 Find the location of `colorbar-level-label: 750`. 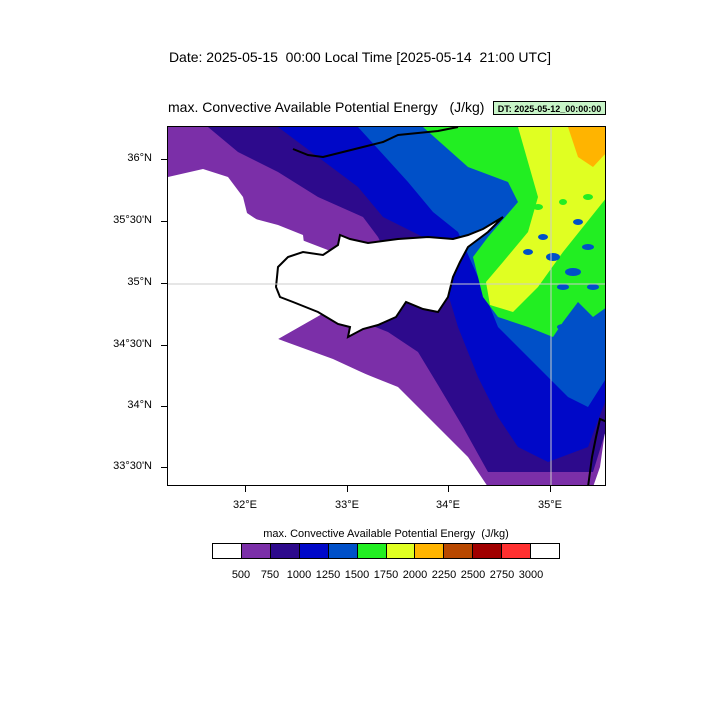

colorbar-level-label: 750 is located at coordinates (270, 575).